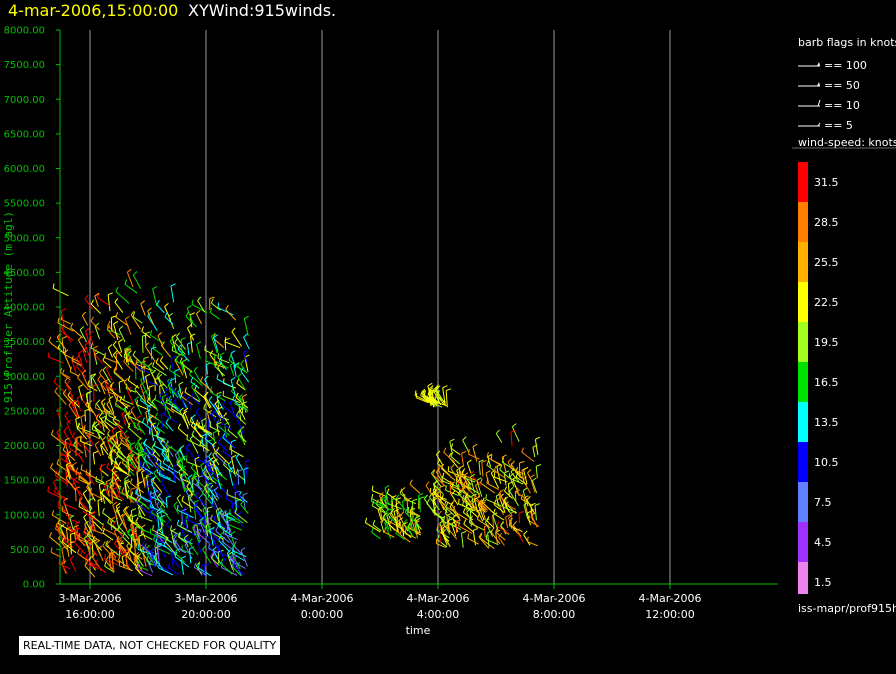 This screenshot has height=674, width=896. Describe the element at coordinates (819, 103) in the screenshot. I see `barb-sample-feather` at that location.